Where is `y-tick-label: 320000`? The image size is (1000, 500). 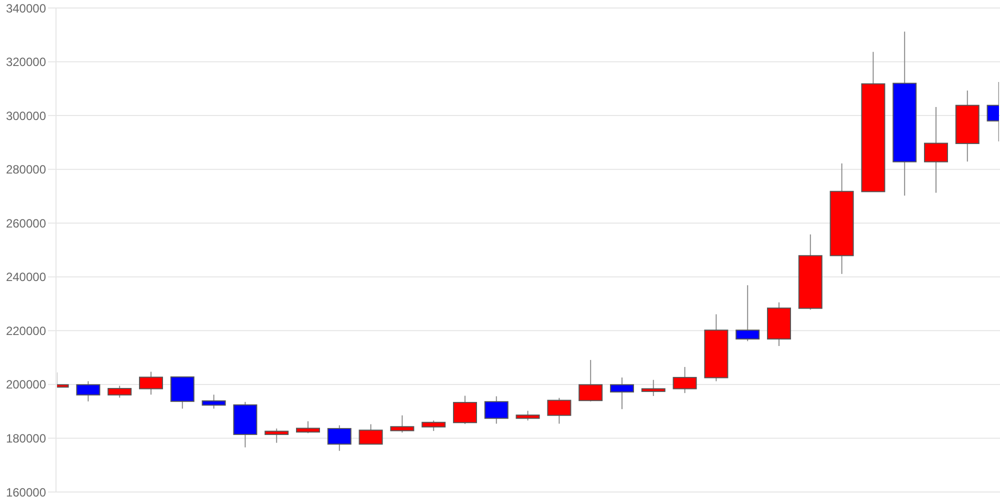 y-tick-label: 320000 is located at coordinates (26, 62).